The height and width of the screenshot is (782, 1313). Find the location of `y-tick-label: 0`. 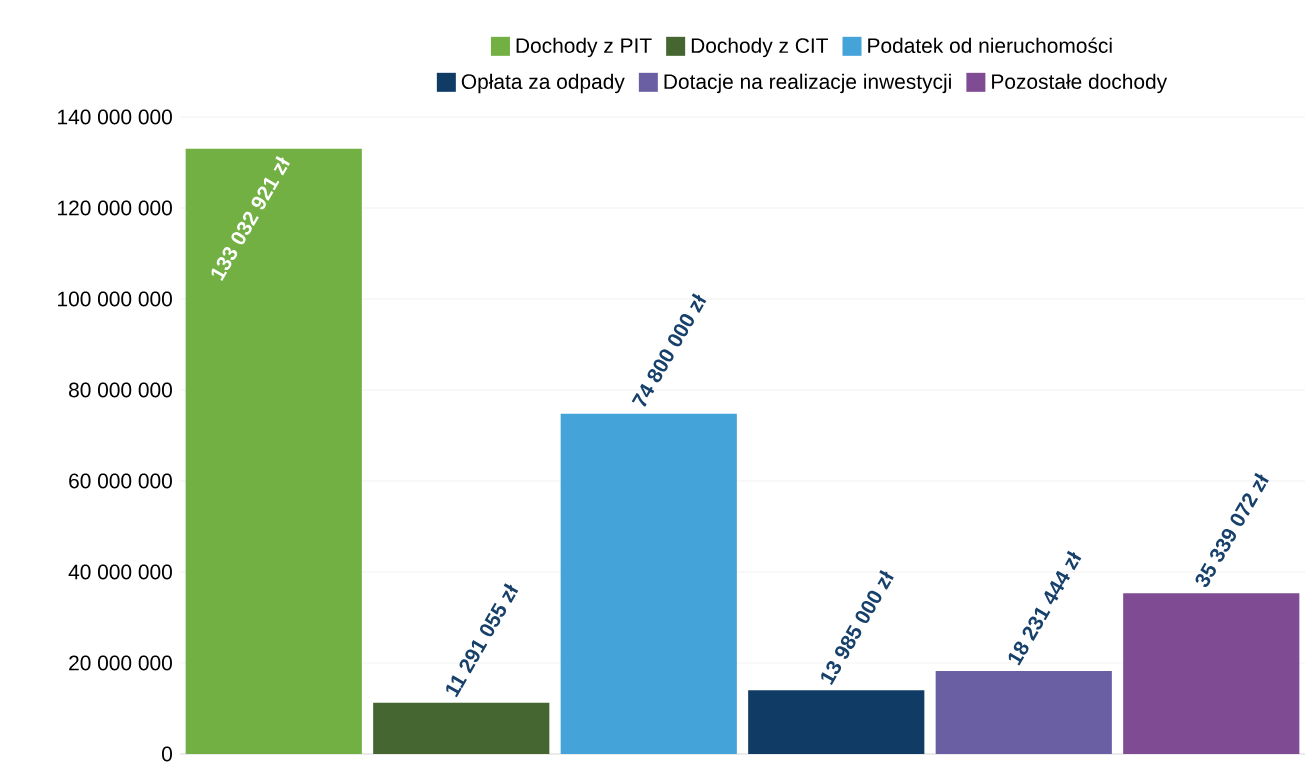

y-tick-label: 0 is located at coordinates (167, 754).